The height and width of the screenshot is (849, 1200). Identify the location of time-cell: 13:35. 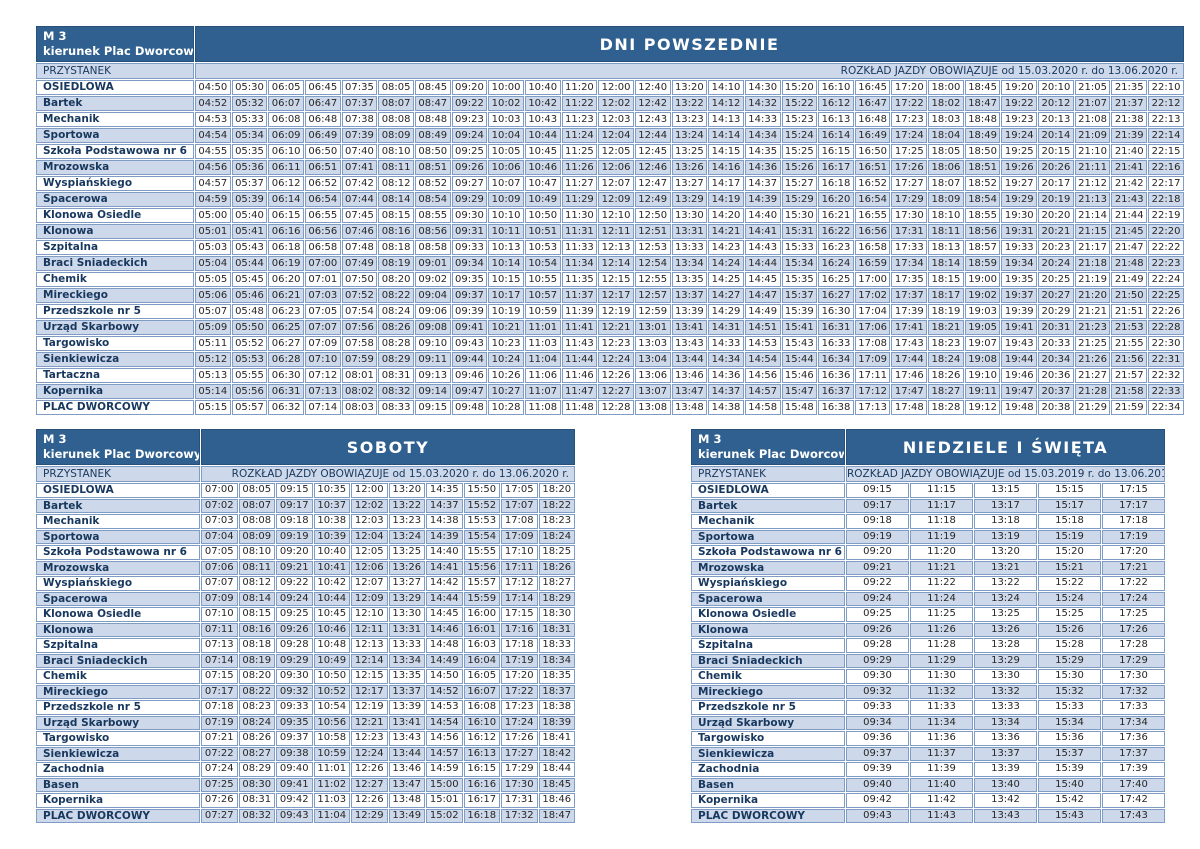
(689, 279).